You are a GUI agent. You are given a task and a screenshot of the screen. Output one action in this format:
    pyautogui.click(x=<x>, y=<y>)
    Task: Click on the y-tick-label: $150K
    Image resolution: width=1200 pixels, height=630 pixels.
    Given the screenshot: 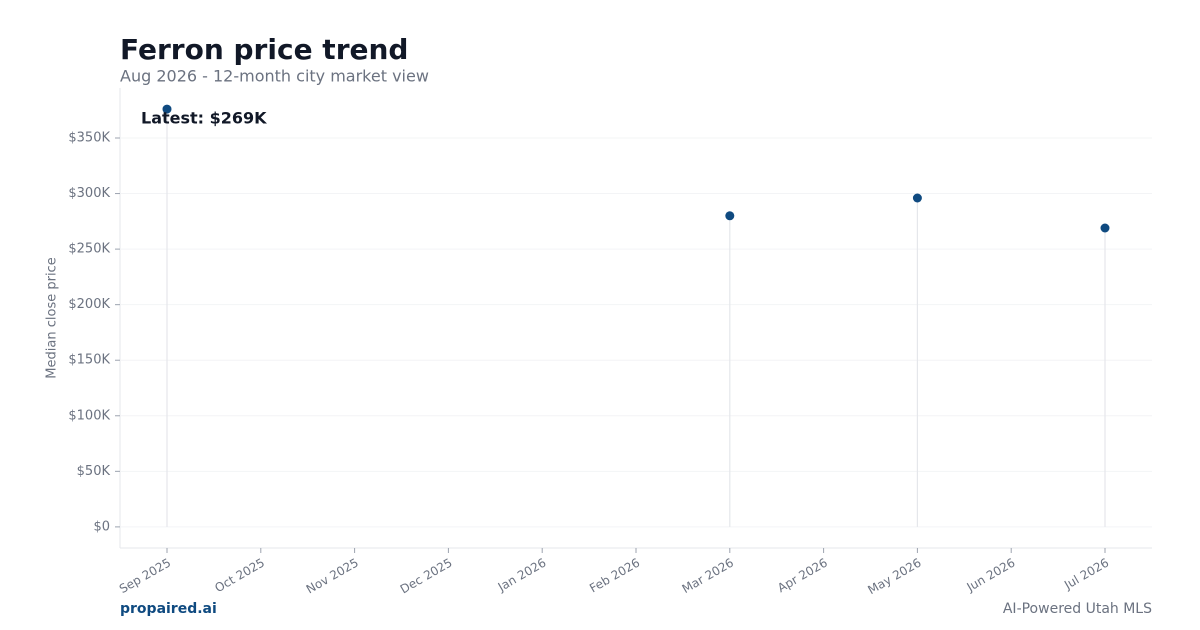 What is the action you would take?
    pyautogui.click(x=89, y=360)
    